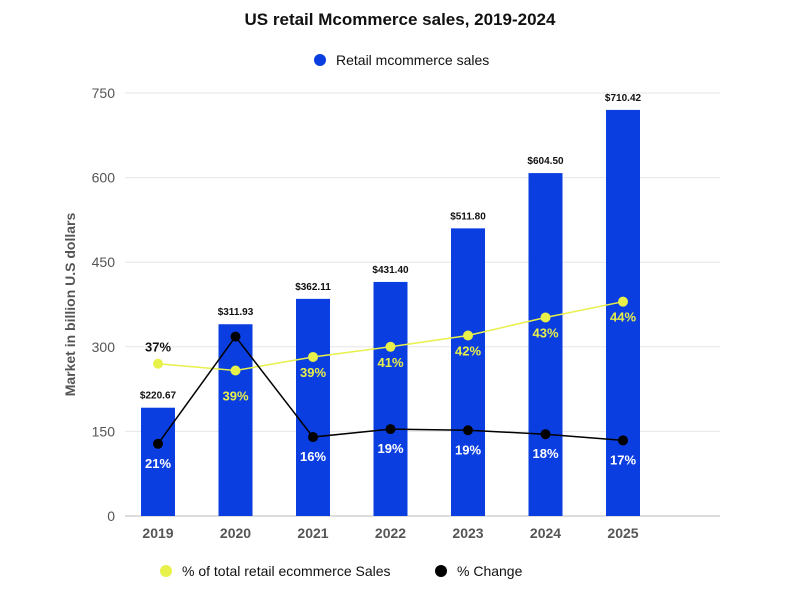  Describe the element at coordinates (157, 533) in the screenshot. I see `x-tick-label: 2019` at that location.